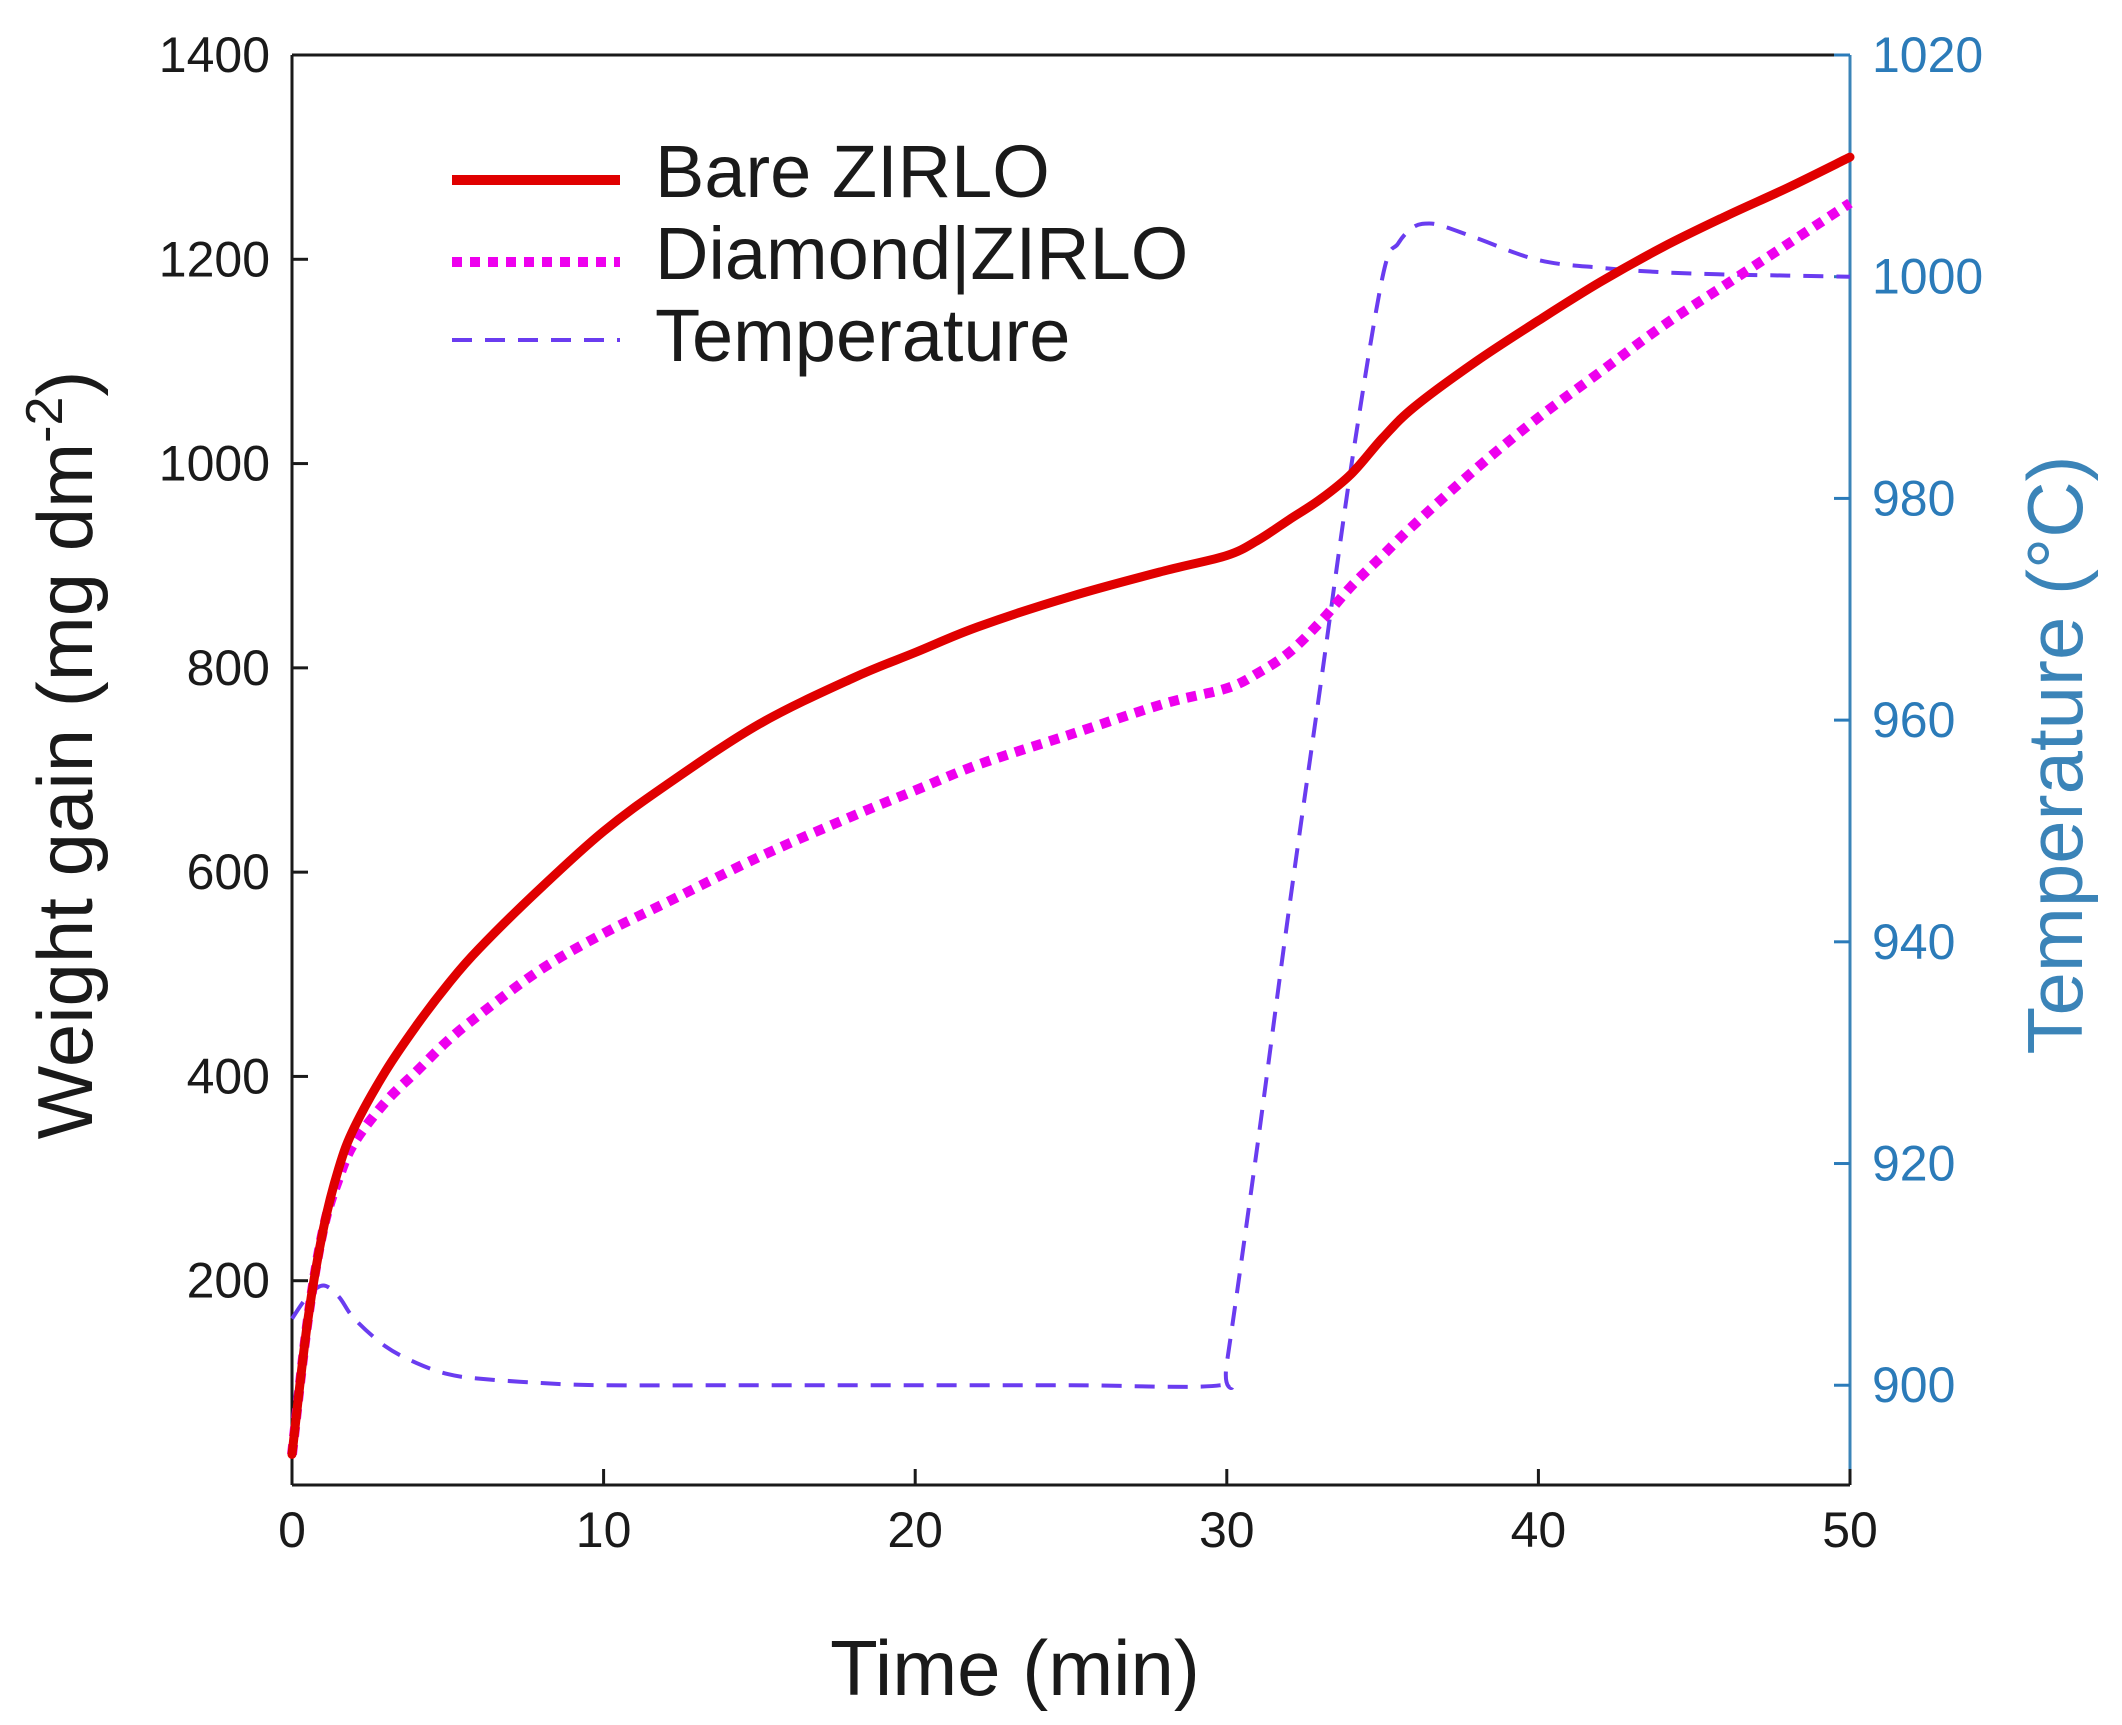 The height and width of the screenshot is (1725, 2122). I want to click on y-tick-label: 400, so click(228, 1076).